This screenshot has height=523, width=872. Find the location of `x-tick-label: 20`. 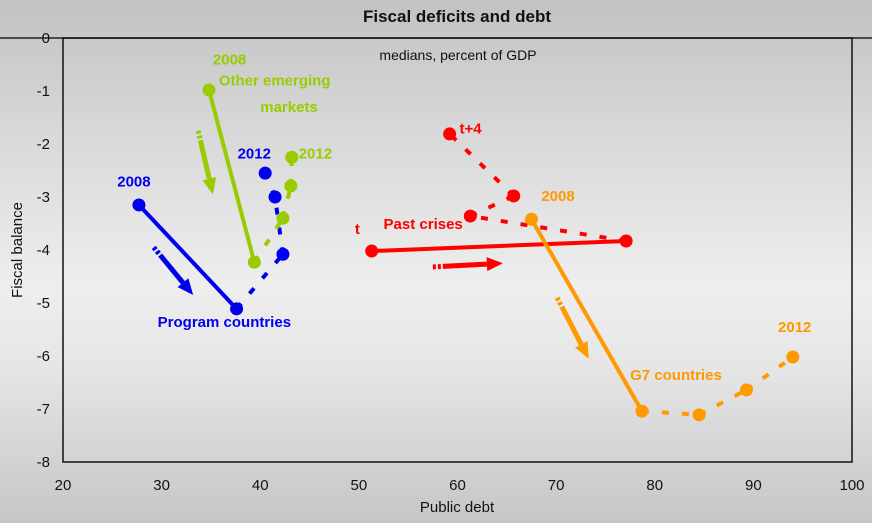

x-tick-label: 20 is located at coordinates (63, 485).